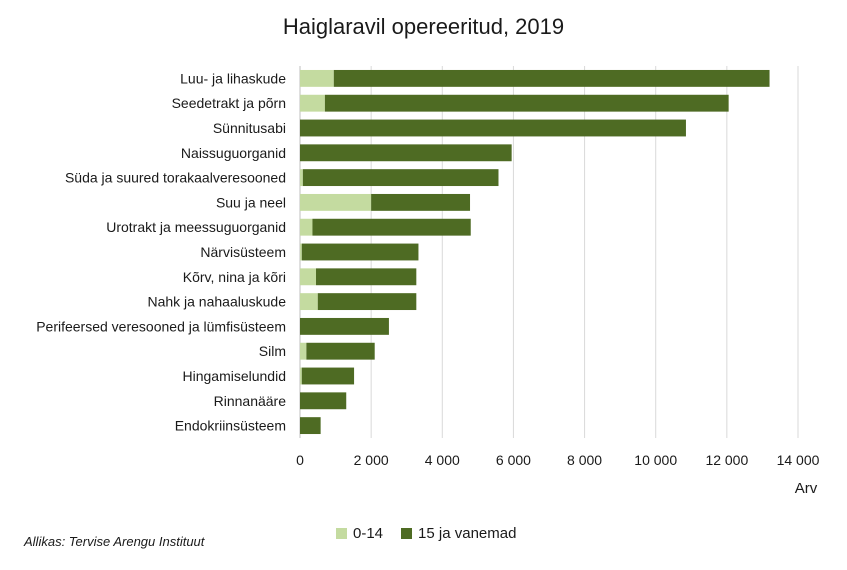 The height and width of the screenshot is (570, 847). Describe the element at coordinates (234, 376) in the screenshot. I see `category-label: Hingamiselundid` at that location.